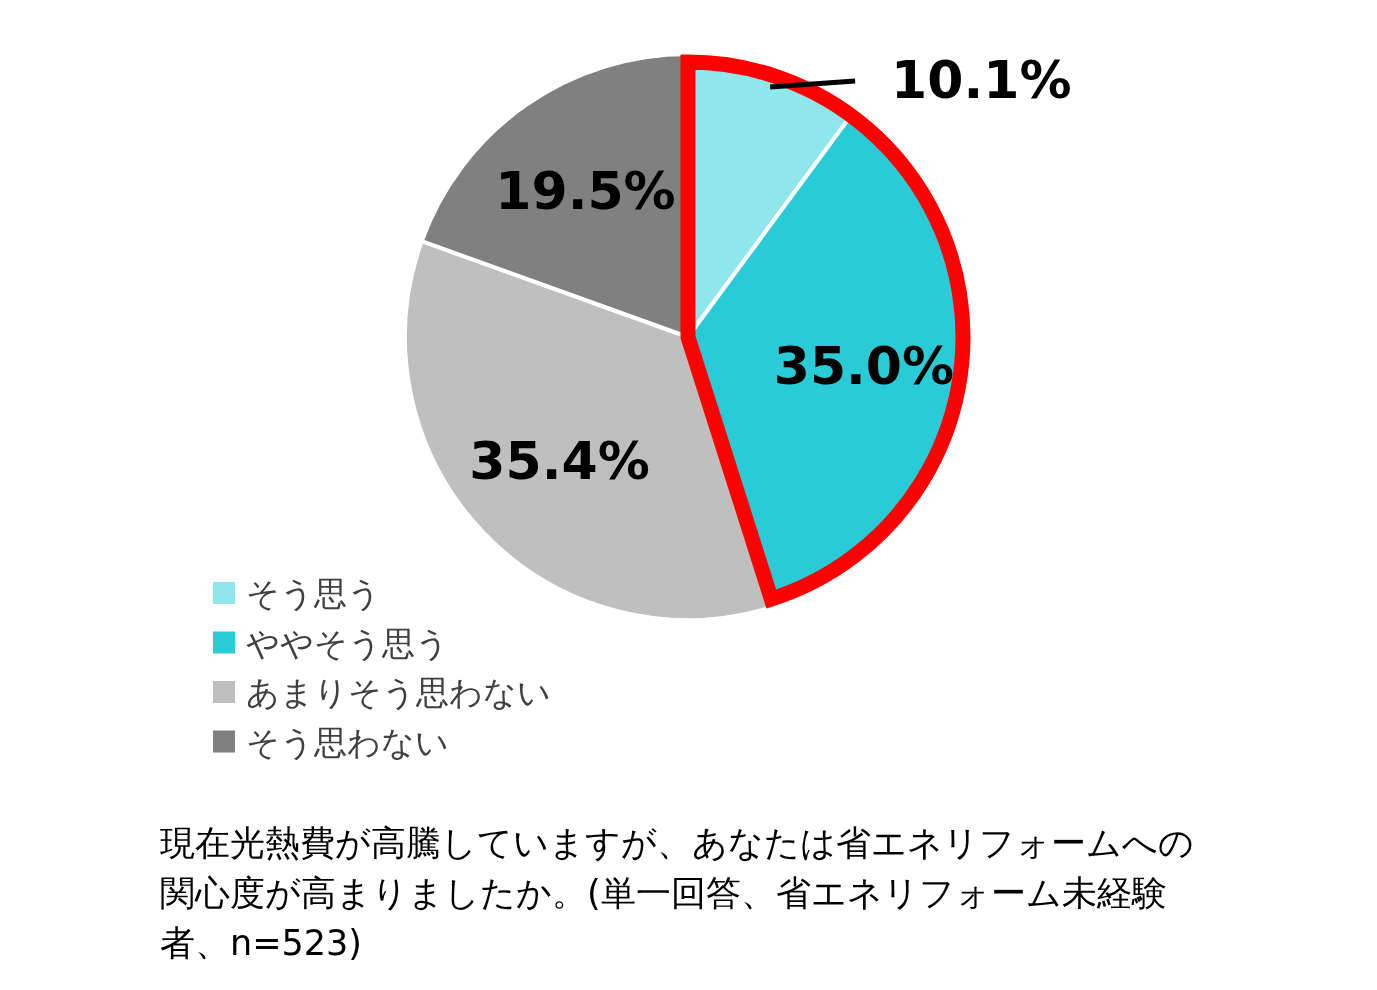  I want to click on legend-label: ややそう思う, so click(347, 643).